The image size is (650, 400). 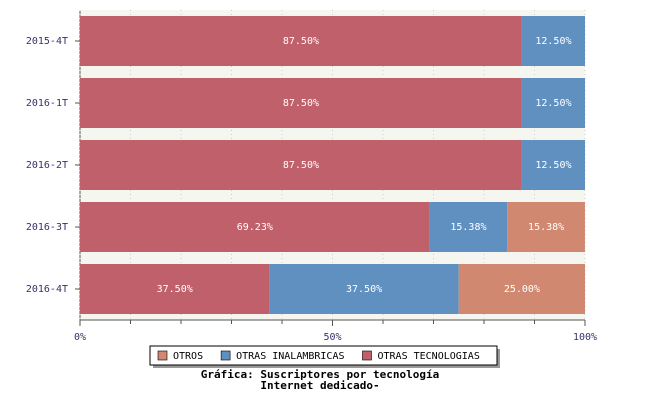 I want to click on legend-box, so click(x=323, y=355).